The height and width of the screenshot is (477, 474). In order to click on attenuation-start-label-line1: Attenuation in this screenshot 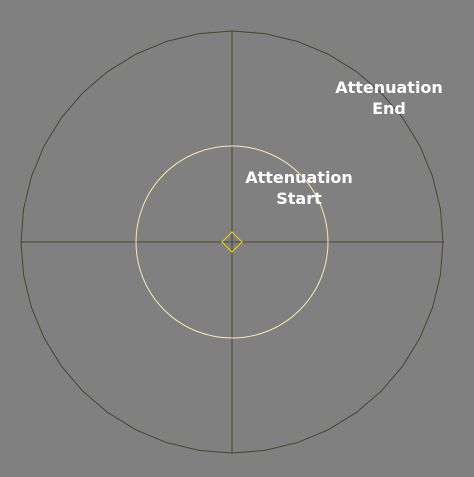, I will do `click(299, 177)`.